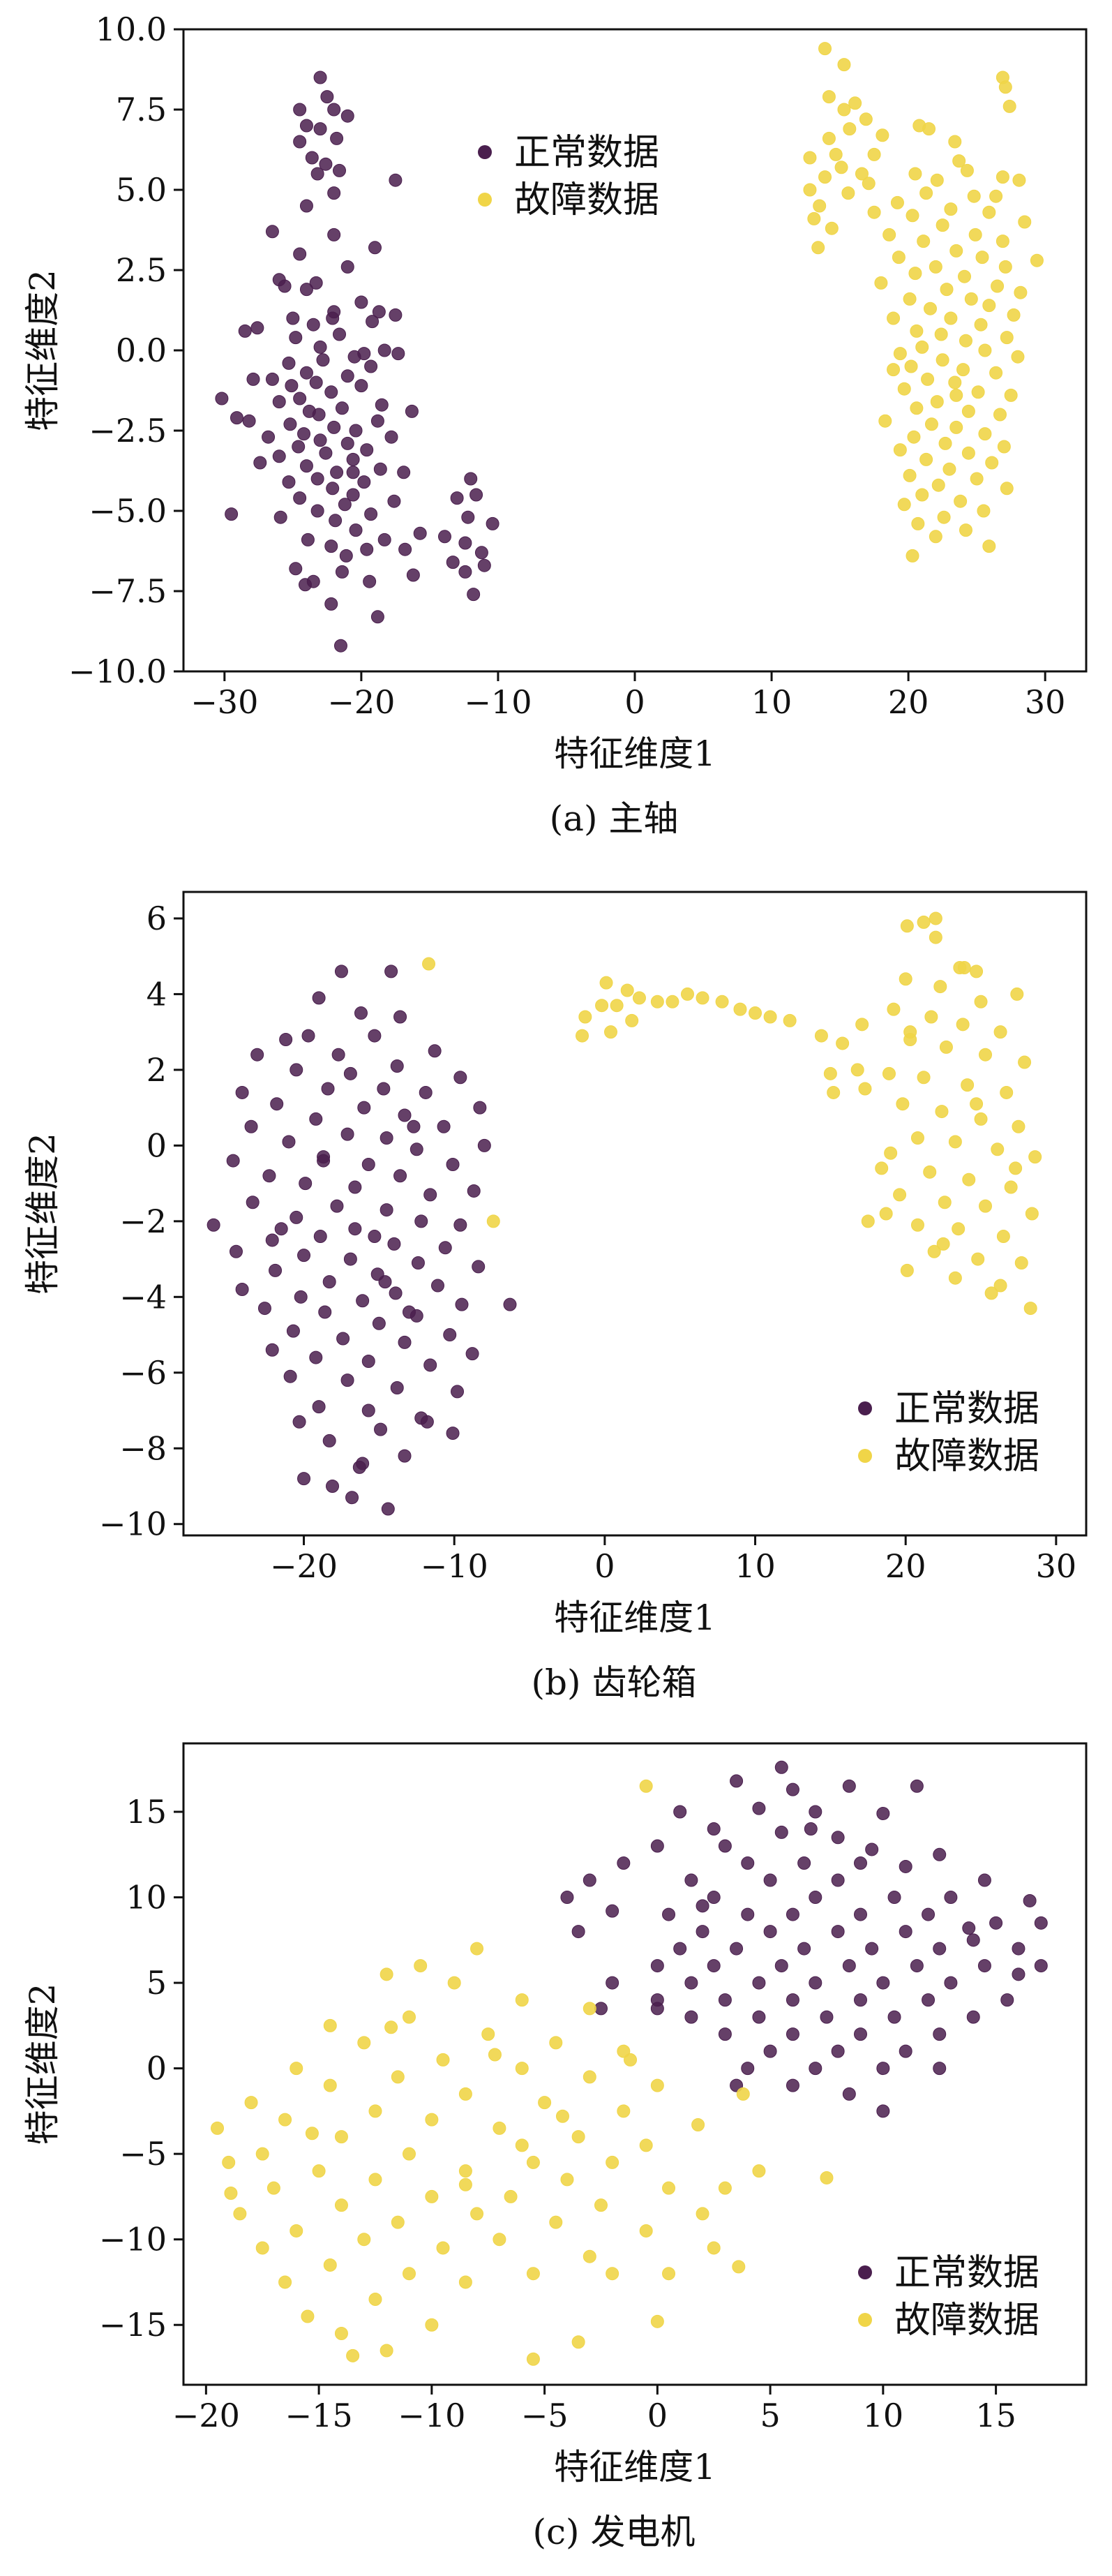 The image size is (1112, 2576). I want to click on chart-caption: (a) 主轴, so click(614, 818).